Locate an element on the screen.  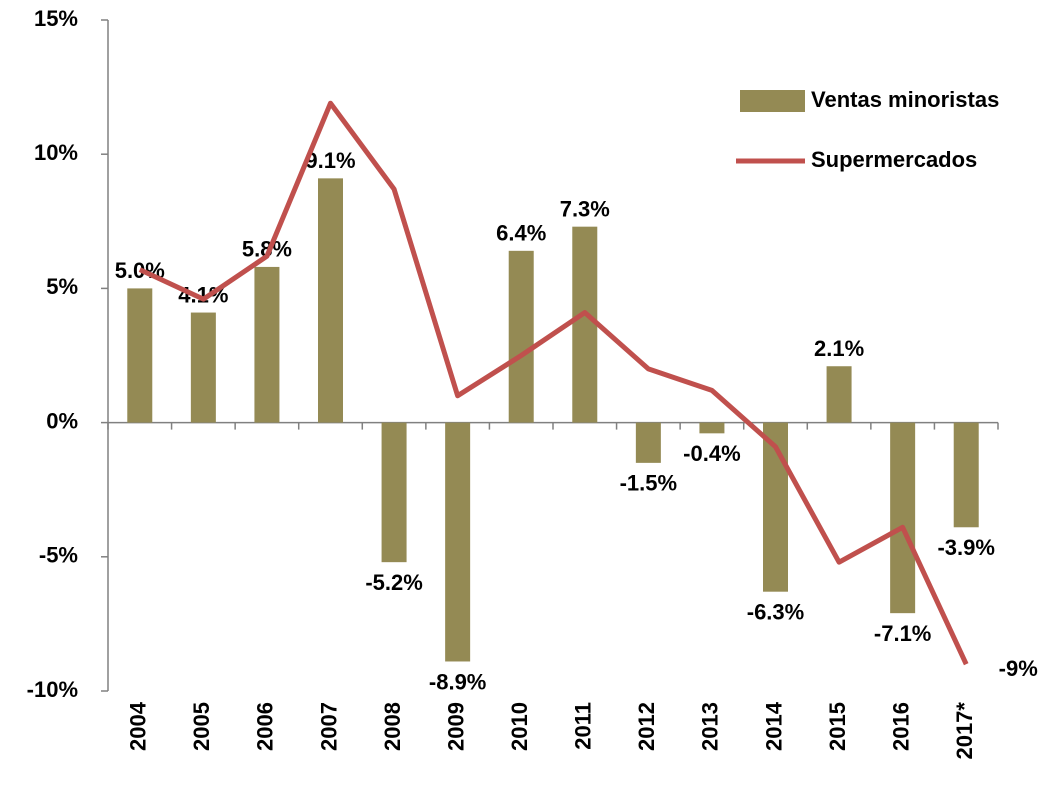
bar-label: 9.1% is located at coordinates (330, 160).